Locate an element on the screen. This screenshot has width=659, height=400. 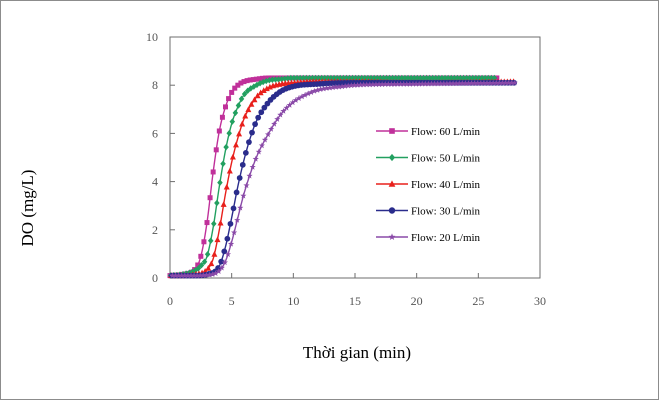
legend-label: Flow: 20 L/min is located at coordinates (446, 238).